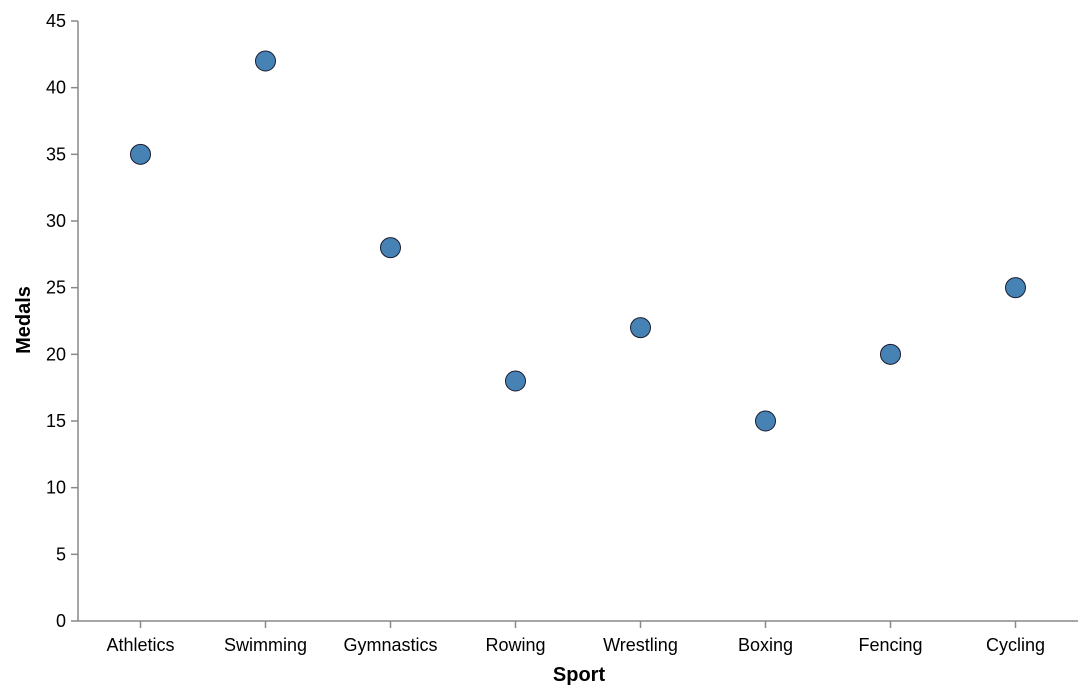  I want to click on y-axis-title: Medals, so click(24, 320).